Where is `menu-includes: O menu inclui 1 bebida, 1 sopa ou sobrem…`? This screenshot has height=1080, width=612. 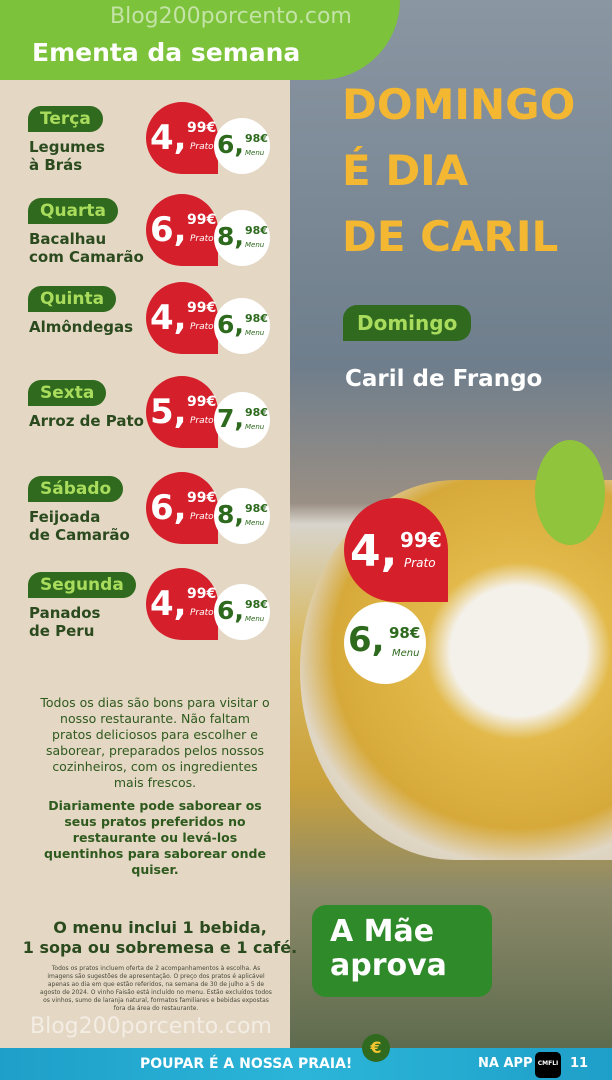
menu-includes: O menu inclui 1 bebida, 1 sopa ou sobrem… is located at coordinates (160, 938).